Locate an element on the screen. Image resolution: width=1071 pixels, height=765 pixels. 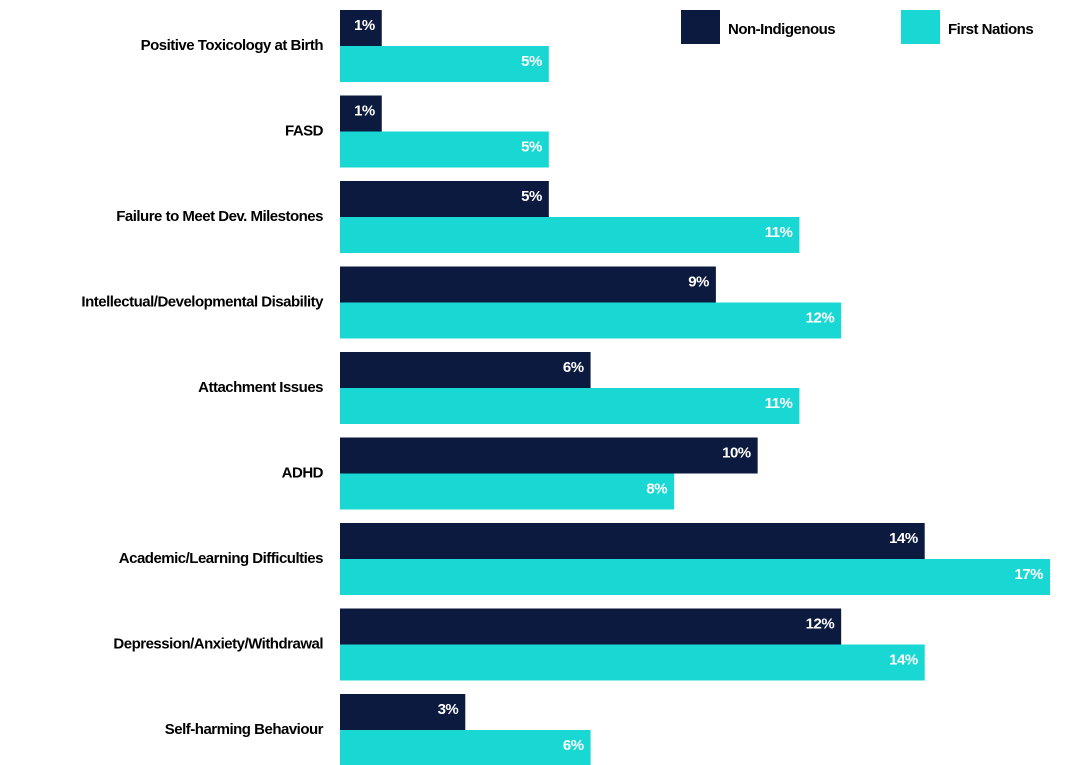
value-label: 17% is located at coordinates (1028, 574).